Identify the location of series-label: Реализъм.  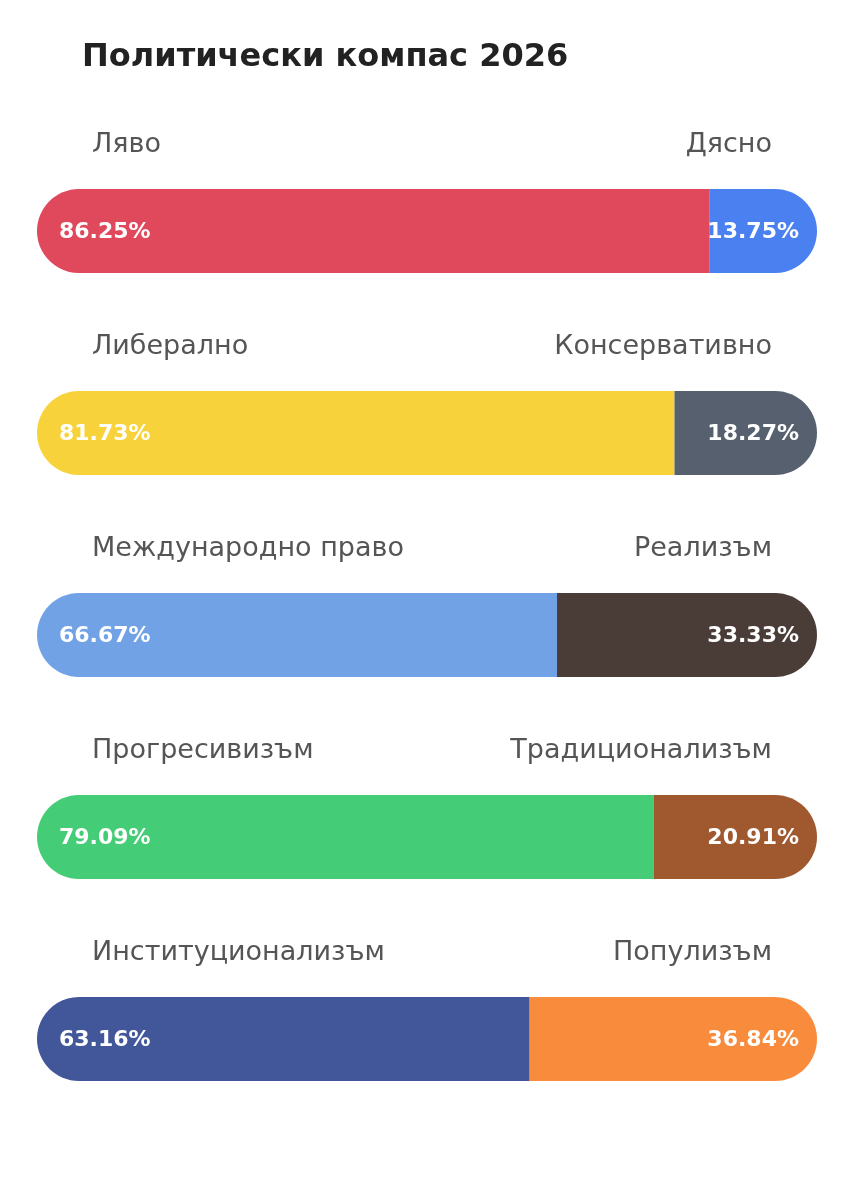
(702, 546).